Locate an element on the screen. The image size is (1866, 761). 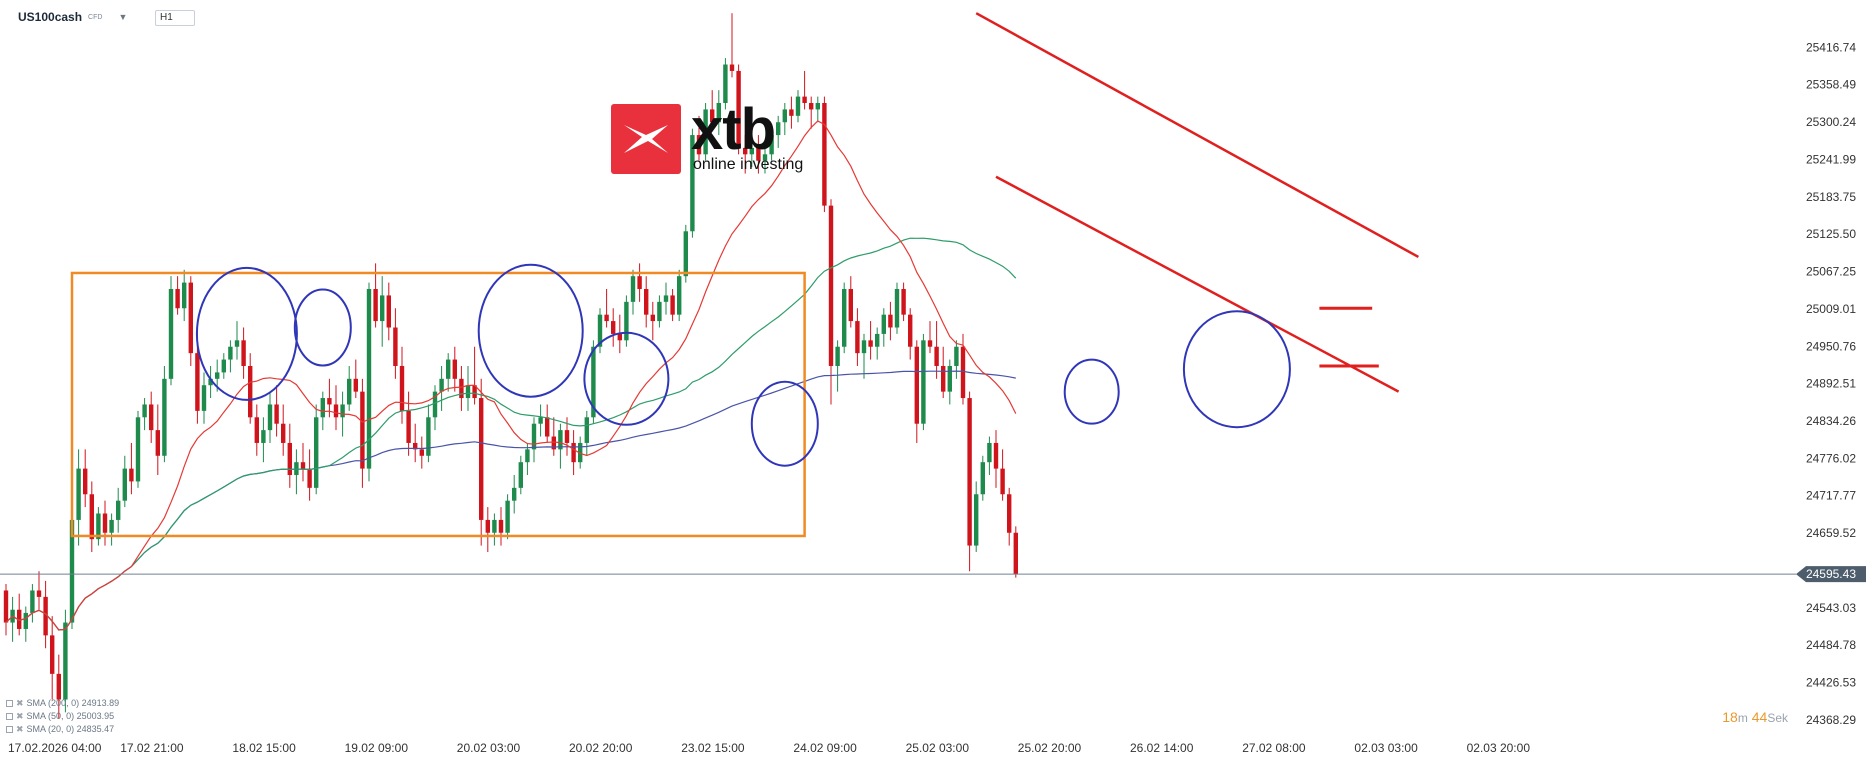
price-tick-label: 25009.01 is located at coordinates (1831, 309).